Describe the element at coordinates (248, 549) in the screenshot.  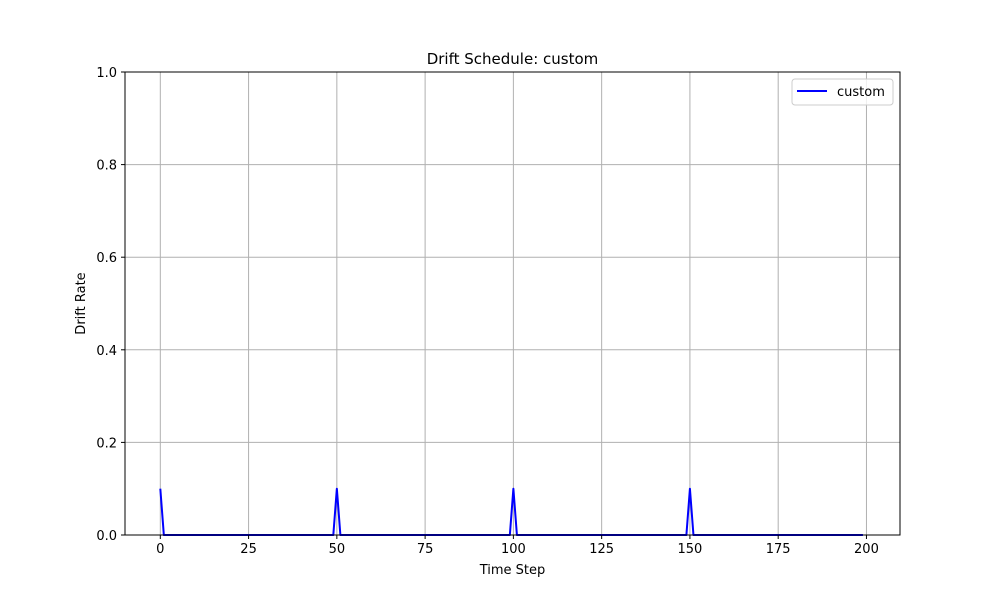
I see `x-tick-label: 25` at that location.